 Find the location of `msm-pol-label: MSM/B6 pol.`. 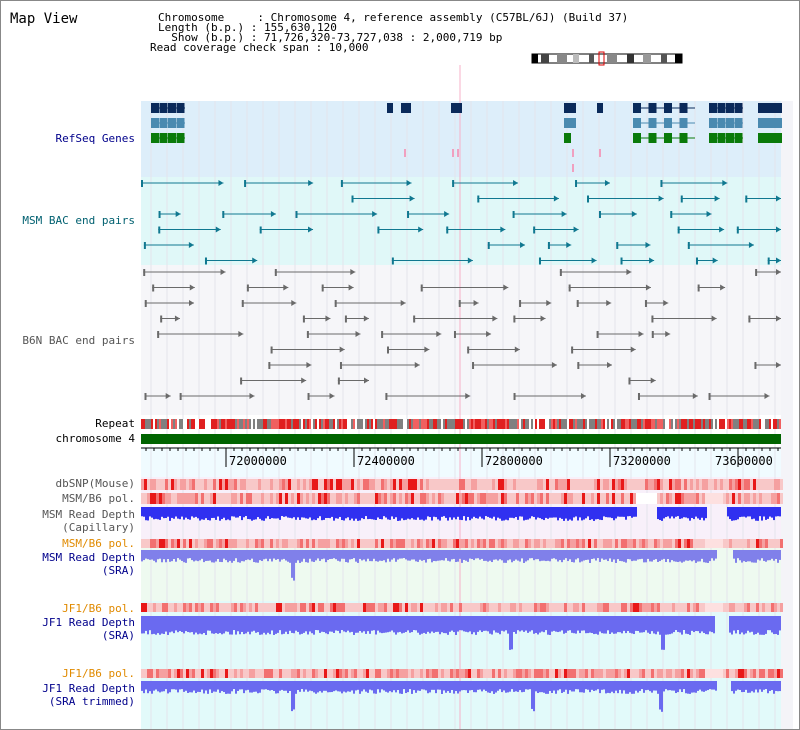

msm-pol-label: MSM/B6 pol. is located at coordinates (98, 498).